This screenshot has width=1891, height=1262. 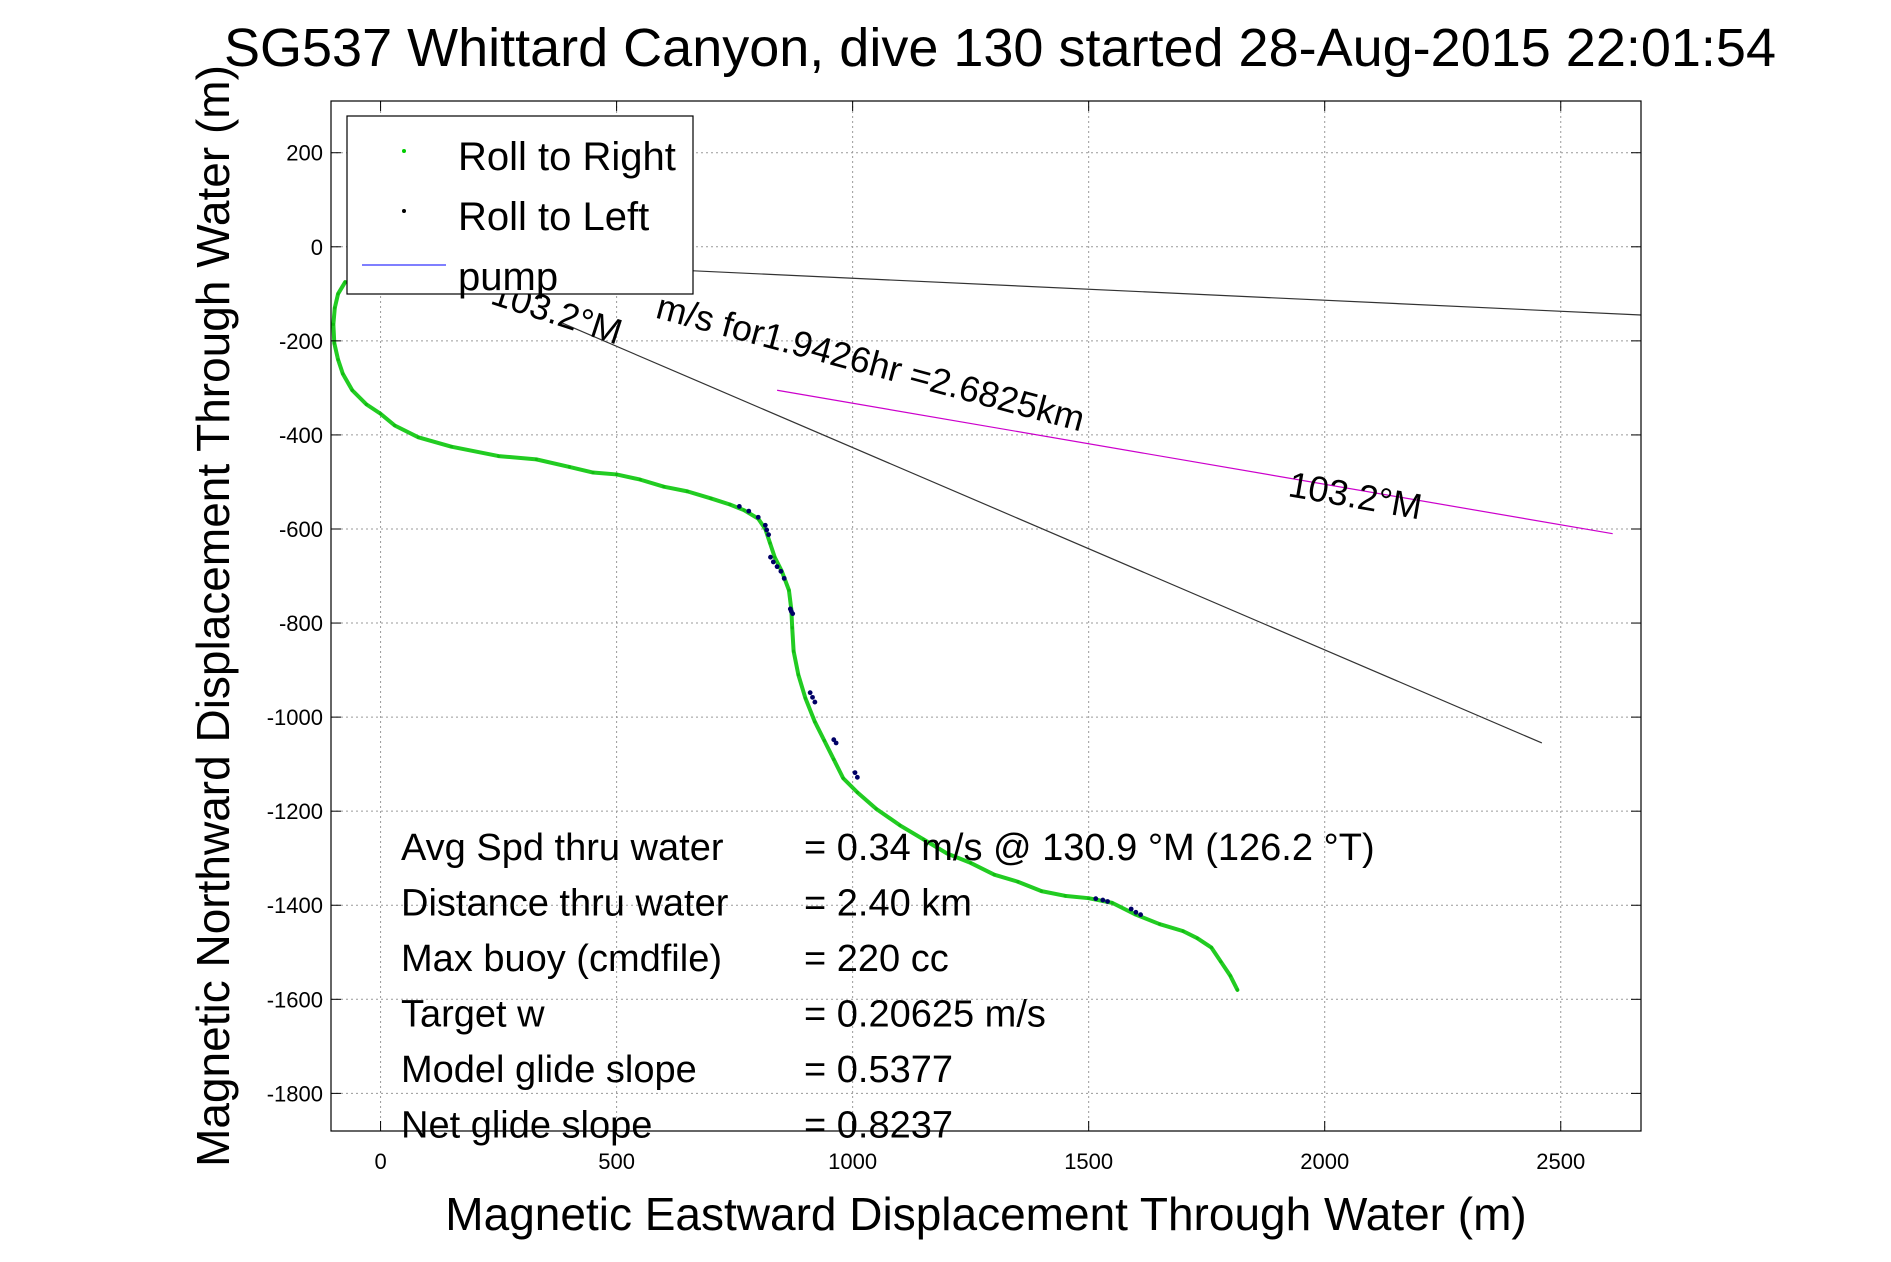 What do you see at coordinates (301, 435) in the screenshot?
I see `y-tick-label: -400` at bounding box center [301, 435].